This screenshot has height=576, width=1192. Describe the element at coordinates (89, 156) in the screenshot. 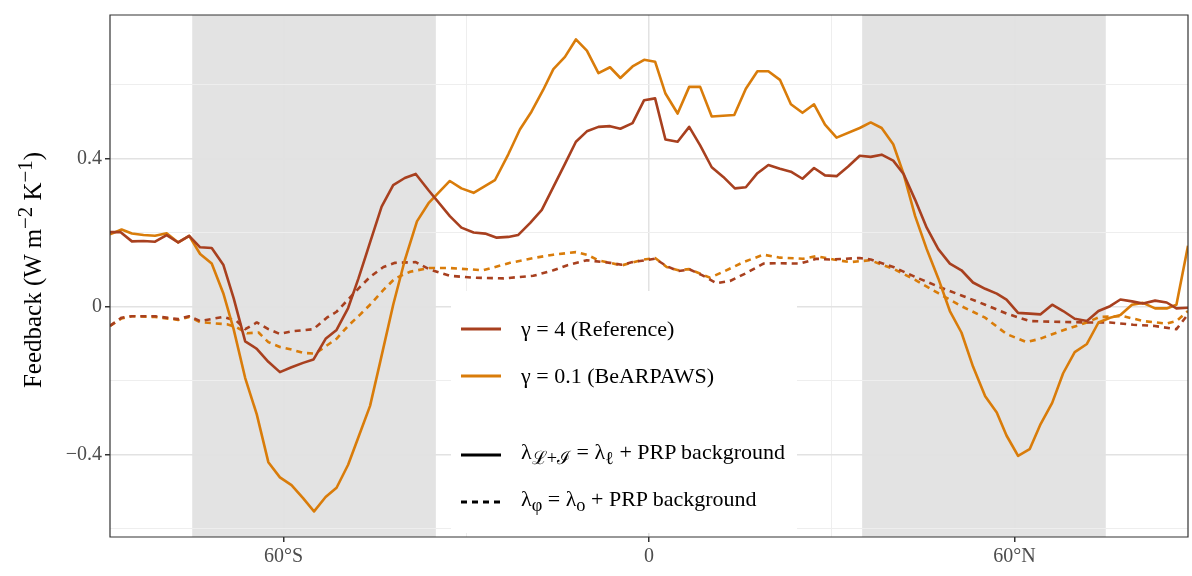

I see `y-tick-label: 0.4` at that location.